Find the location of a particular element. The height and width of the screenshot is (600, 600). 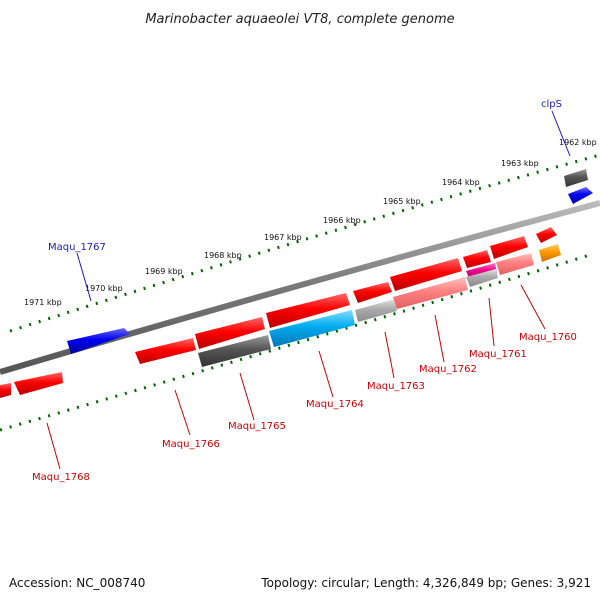

gene-red-c is located at coordinates (372, 292).